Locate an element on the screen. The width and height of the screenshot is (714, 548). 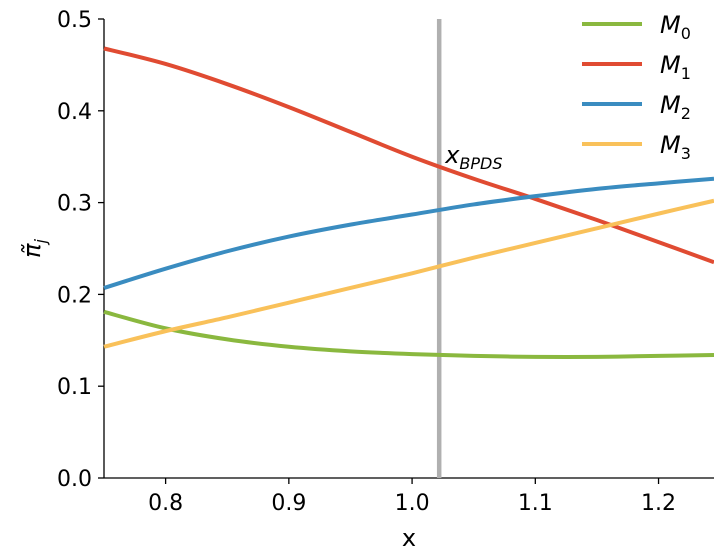
bpds-annotation: xBPDS is located at coordinates (473, 157).